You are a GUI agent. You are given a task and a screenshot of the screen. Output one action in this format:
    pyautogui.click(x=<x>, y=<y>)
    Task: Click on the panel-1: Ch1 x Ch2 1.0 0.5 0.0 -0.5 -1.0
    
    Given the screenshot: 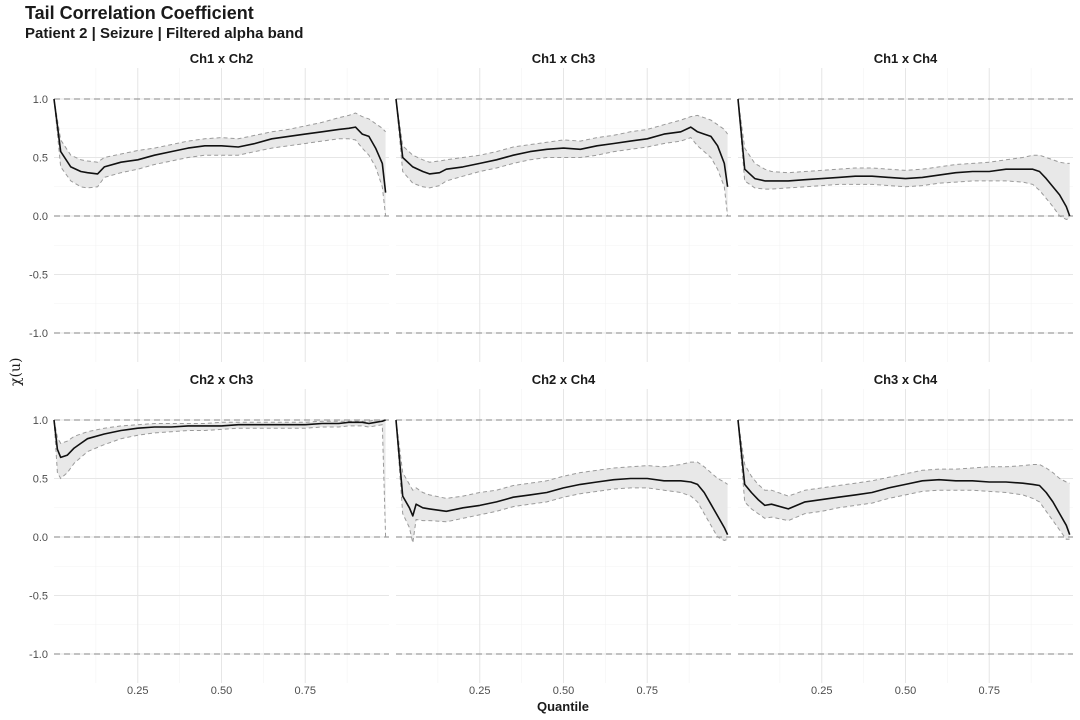 What is the action you would take?
    pyautogui.click(x=209, y=206)
    